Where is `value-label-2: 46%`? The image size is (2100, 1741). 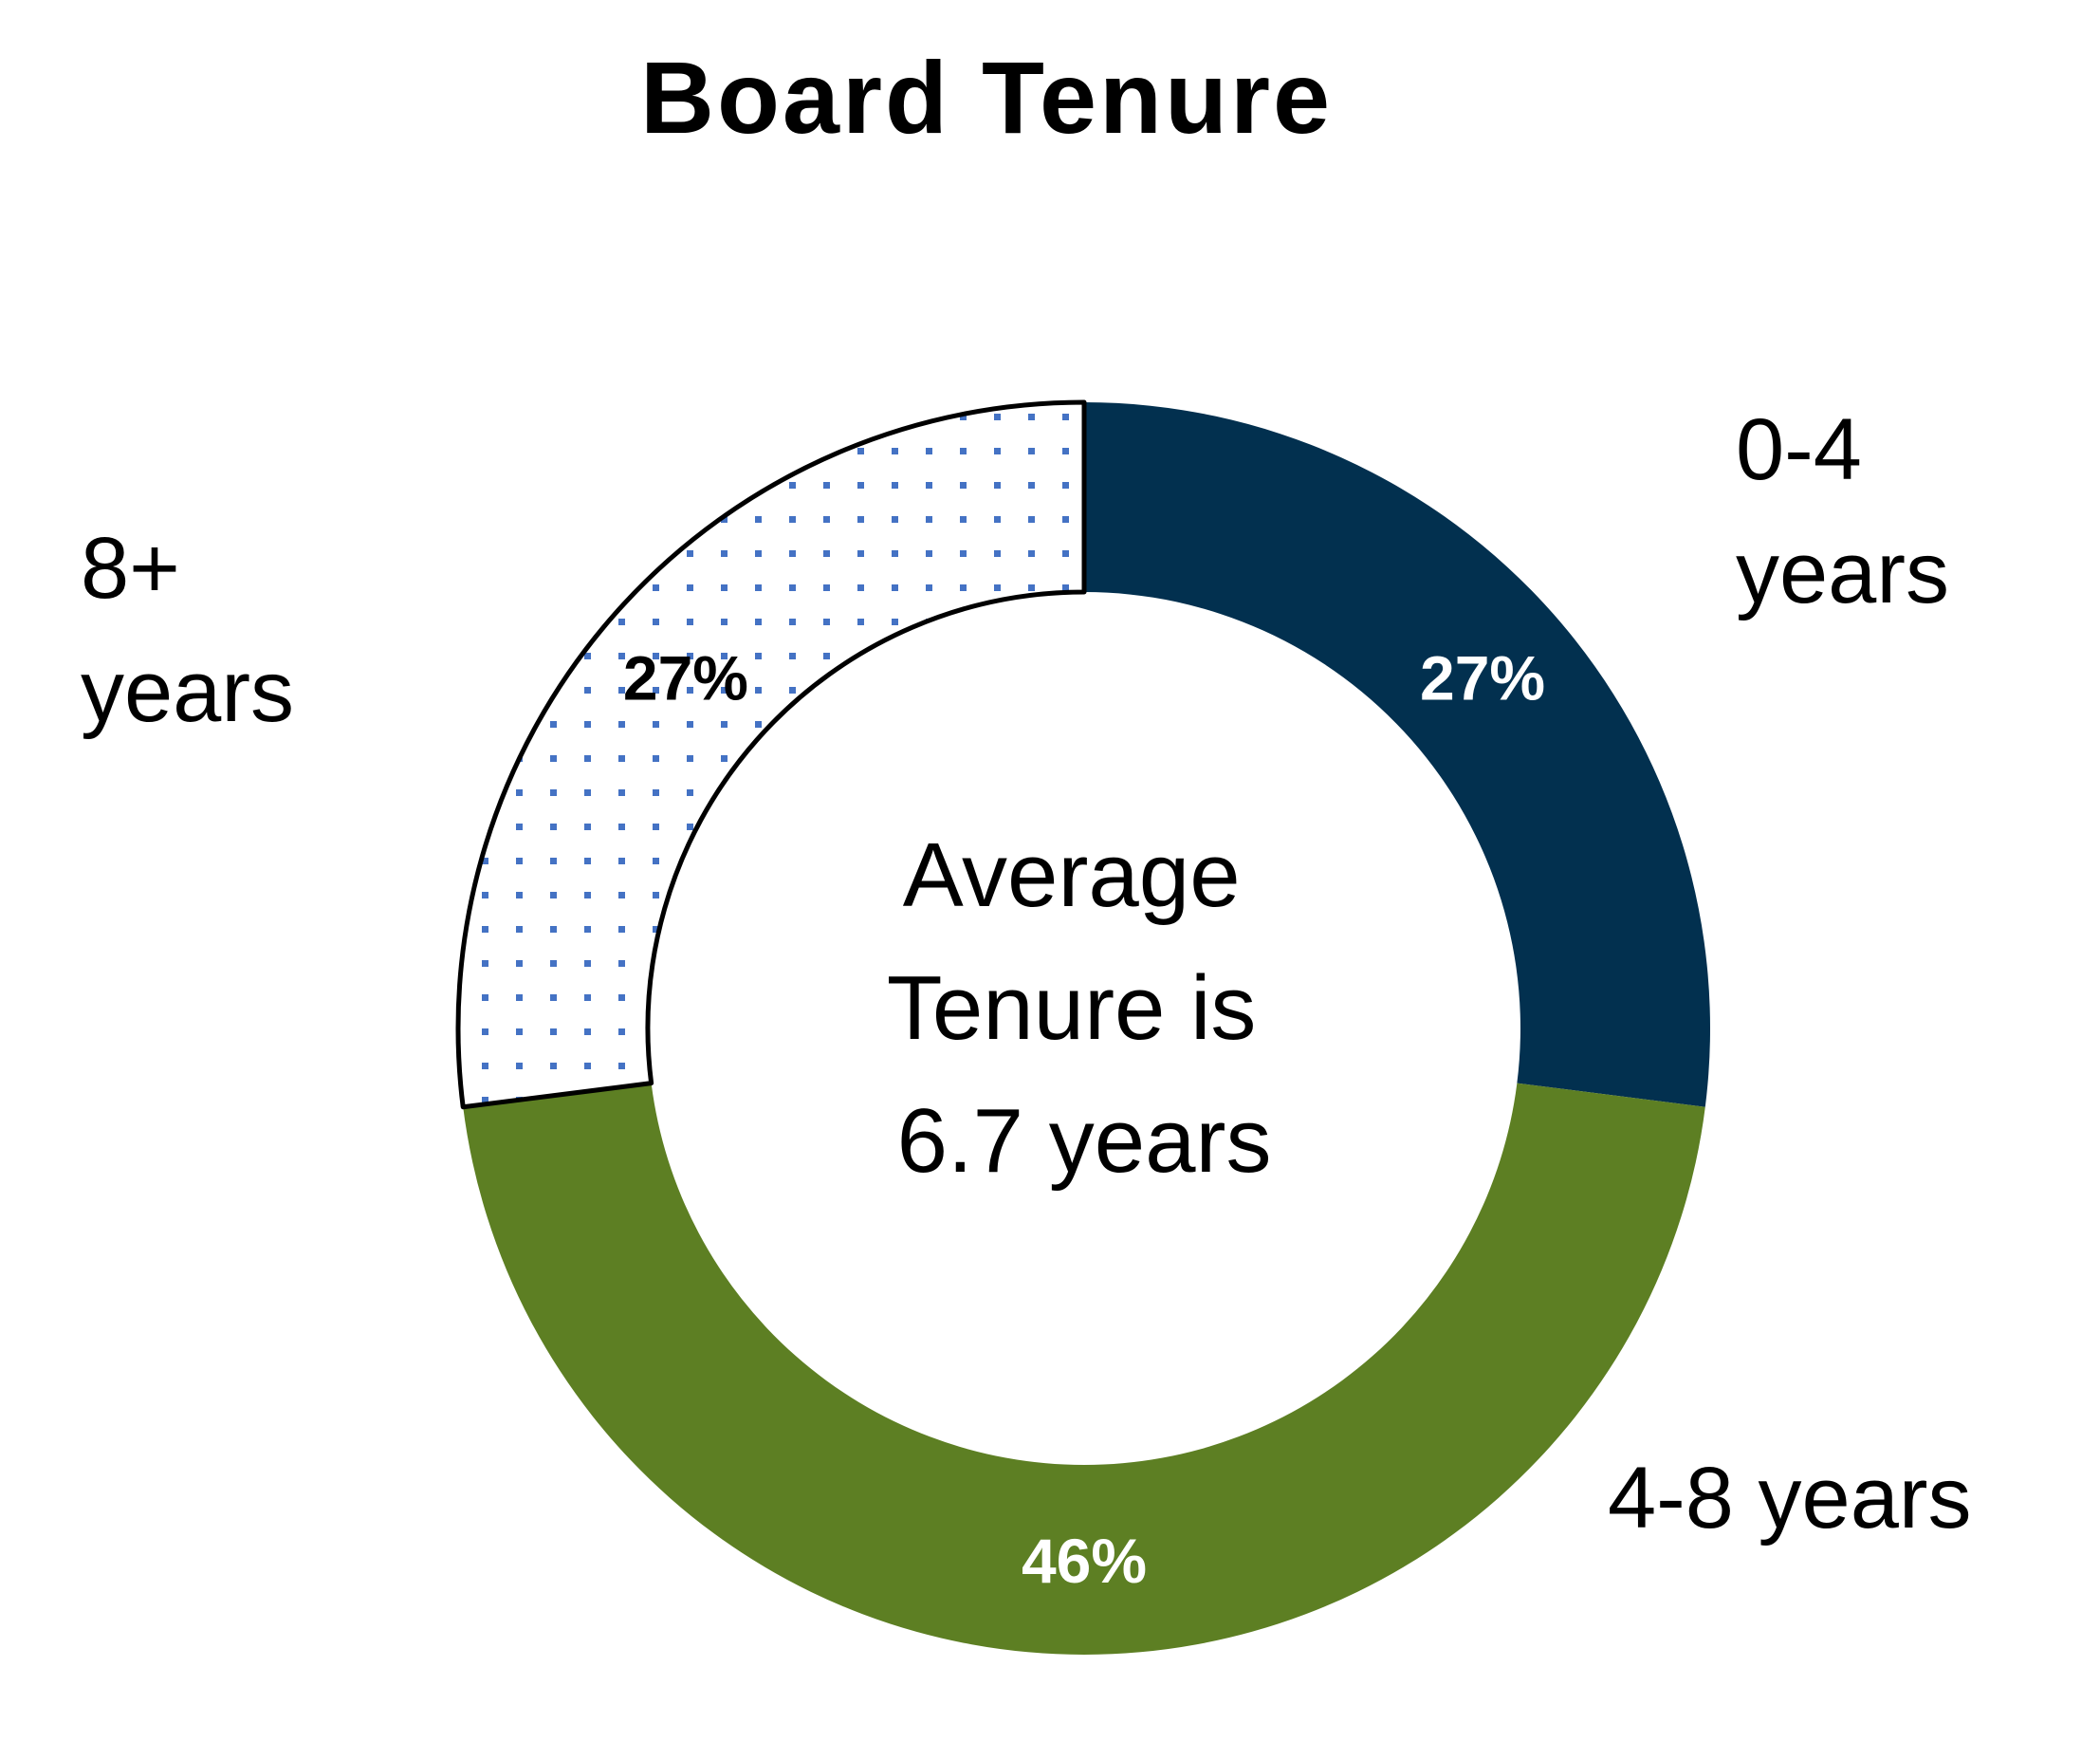
value-label-2: 46% is located at coordinates (1084, 1561).